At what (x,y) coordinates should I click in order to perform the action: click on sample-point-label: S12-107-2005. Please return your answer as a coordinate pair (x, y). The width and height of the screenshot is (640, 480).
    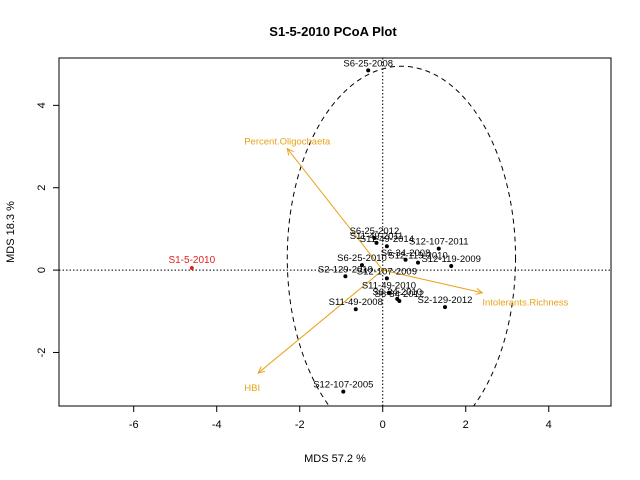
    Looking at the image, I should click on (343, 385).